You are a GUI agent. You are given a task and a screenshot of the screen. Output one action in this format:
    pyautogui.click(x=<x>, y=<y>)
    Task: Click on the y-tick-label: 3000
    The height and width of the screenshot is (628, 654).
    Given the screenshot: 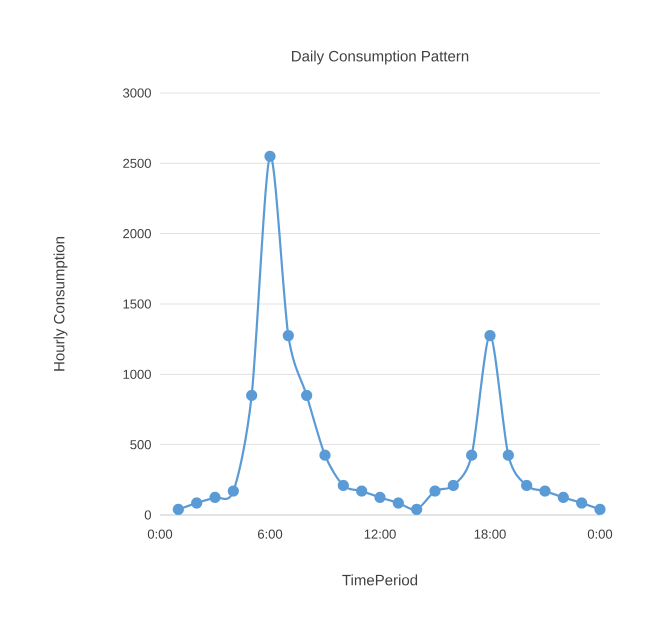 What is the action you would take?
    pyautogui.click(x=137, y=93)
    